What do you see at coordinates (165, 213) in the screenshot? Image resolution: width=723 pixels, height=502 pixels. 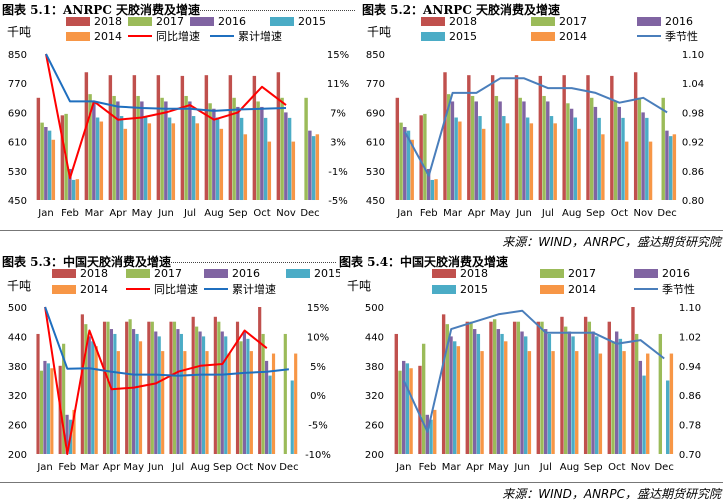 I see `x-tick-label: Jun` at bounding box center [165, 213].